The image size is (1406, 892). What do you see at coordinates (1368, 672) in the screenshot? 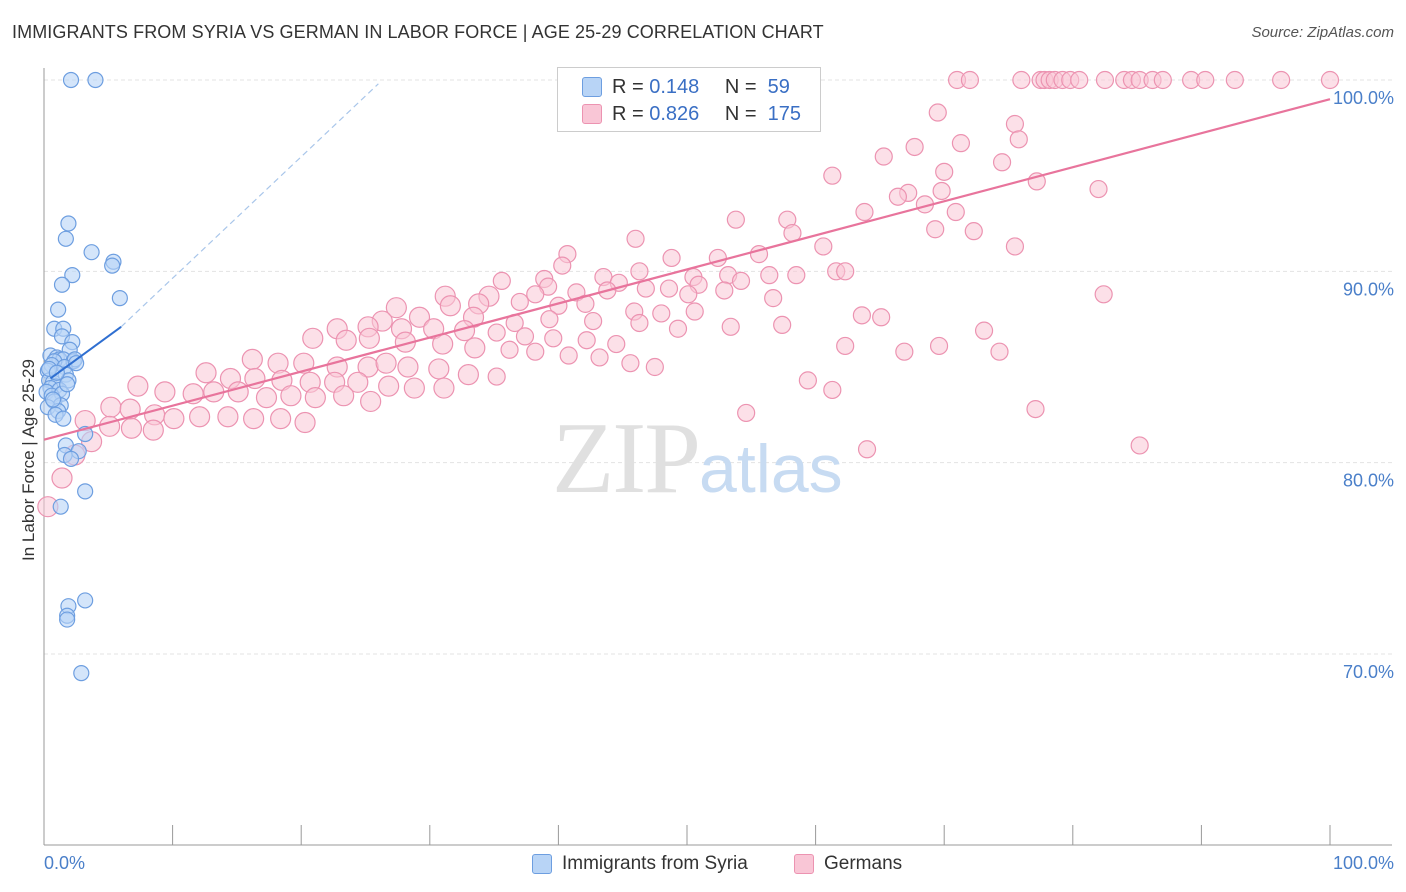
I see `y-tick-label: 70.0%` at bounding box center [1368, 672].